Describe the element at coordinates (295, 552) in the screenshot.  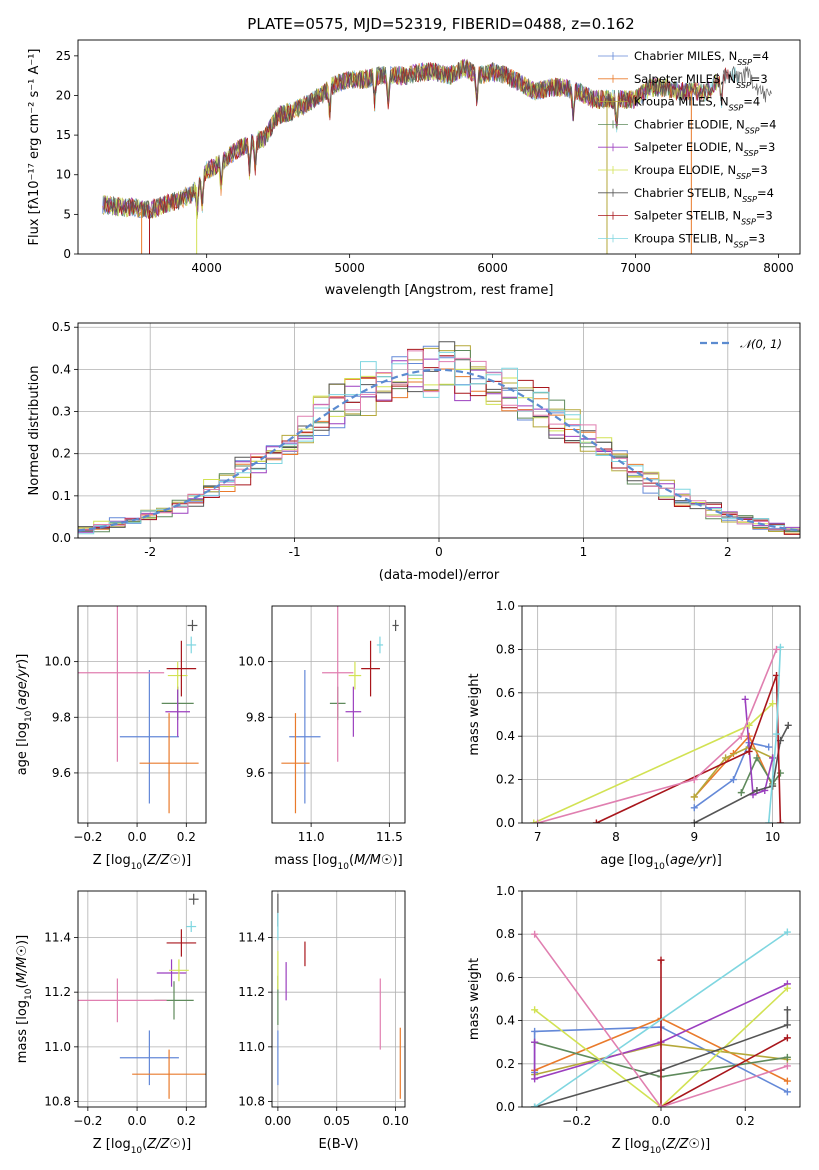
I see `x-tick-label: -1` at that location.